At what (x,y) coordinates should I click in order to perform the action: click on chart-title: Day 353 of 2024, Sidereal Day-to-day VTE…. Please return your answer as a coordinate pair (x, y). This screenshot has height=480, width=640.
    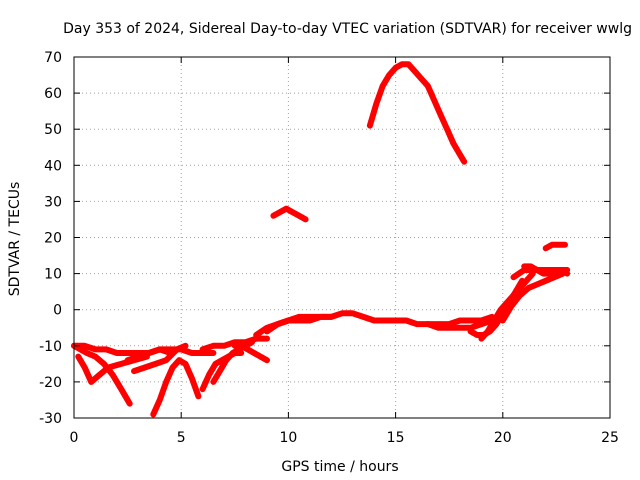
    Looking at the image, I should click on (347, 29).